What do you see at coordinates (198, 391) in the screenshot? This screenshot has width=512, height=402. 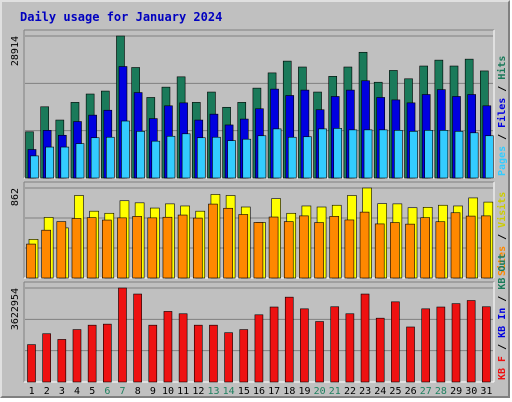 I see `x-tick-label-day-12: 12` at bounding box center [198, 391].